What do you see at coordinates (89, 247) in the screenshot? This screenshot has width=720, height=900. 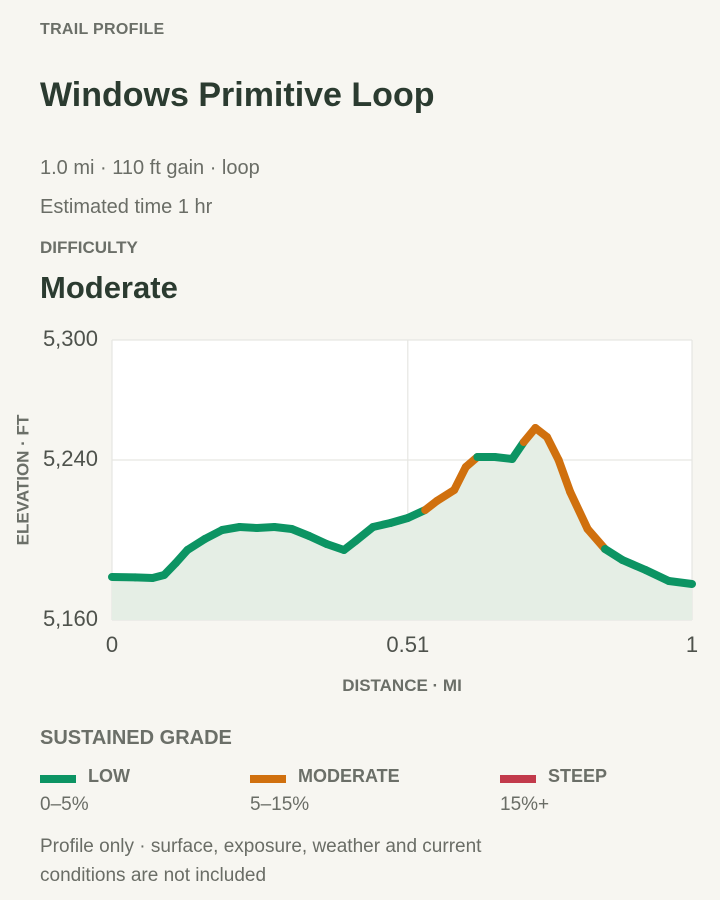 I see `difficulty-label: DIFFICULTY` at bounding box center [89, 247].